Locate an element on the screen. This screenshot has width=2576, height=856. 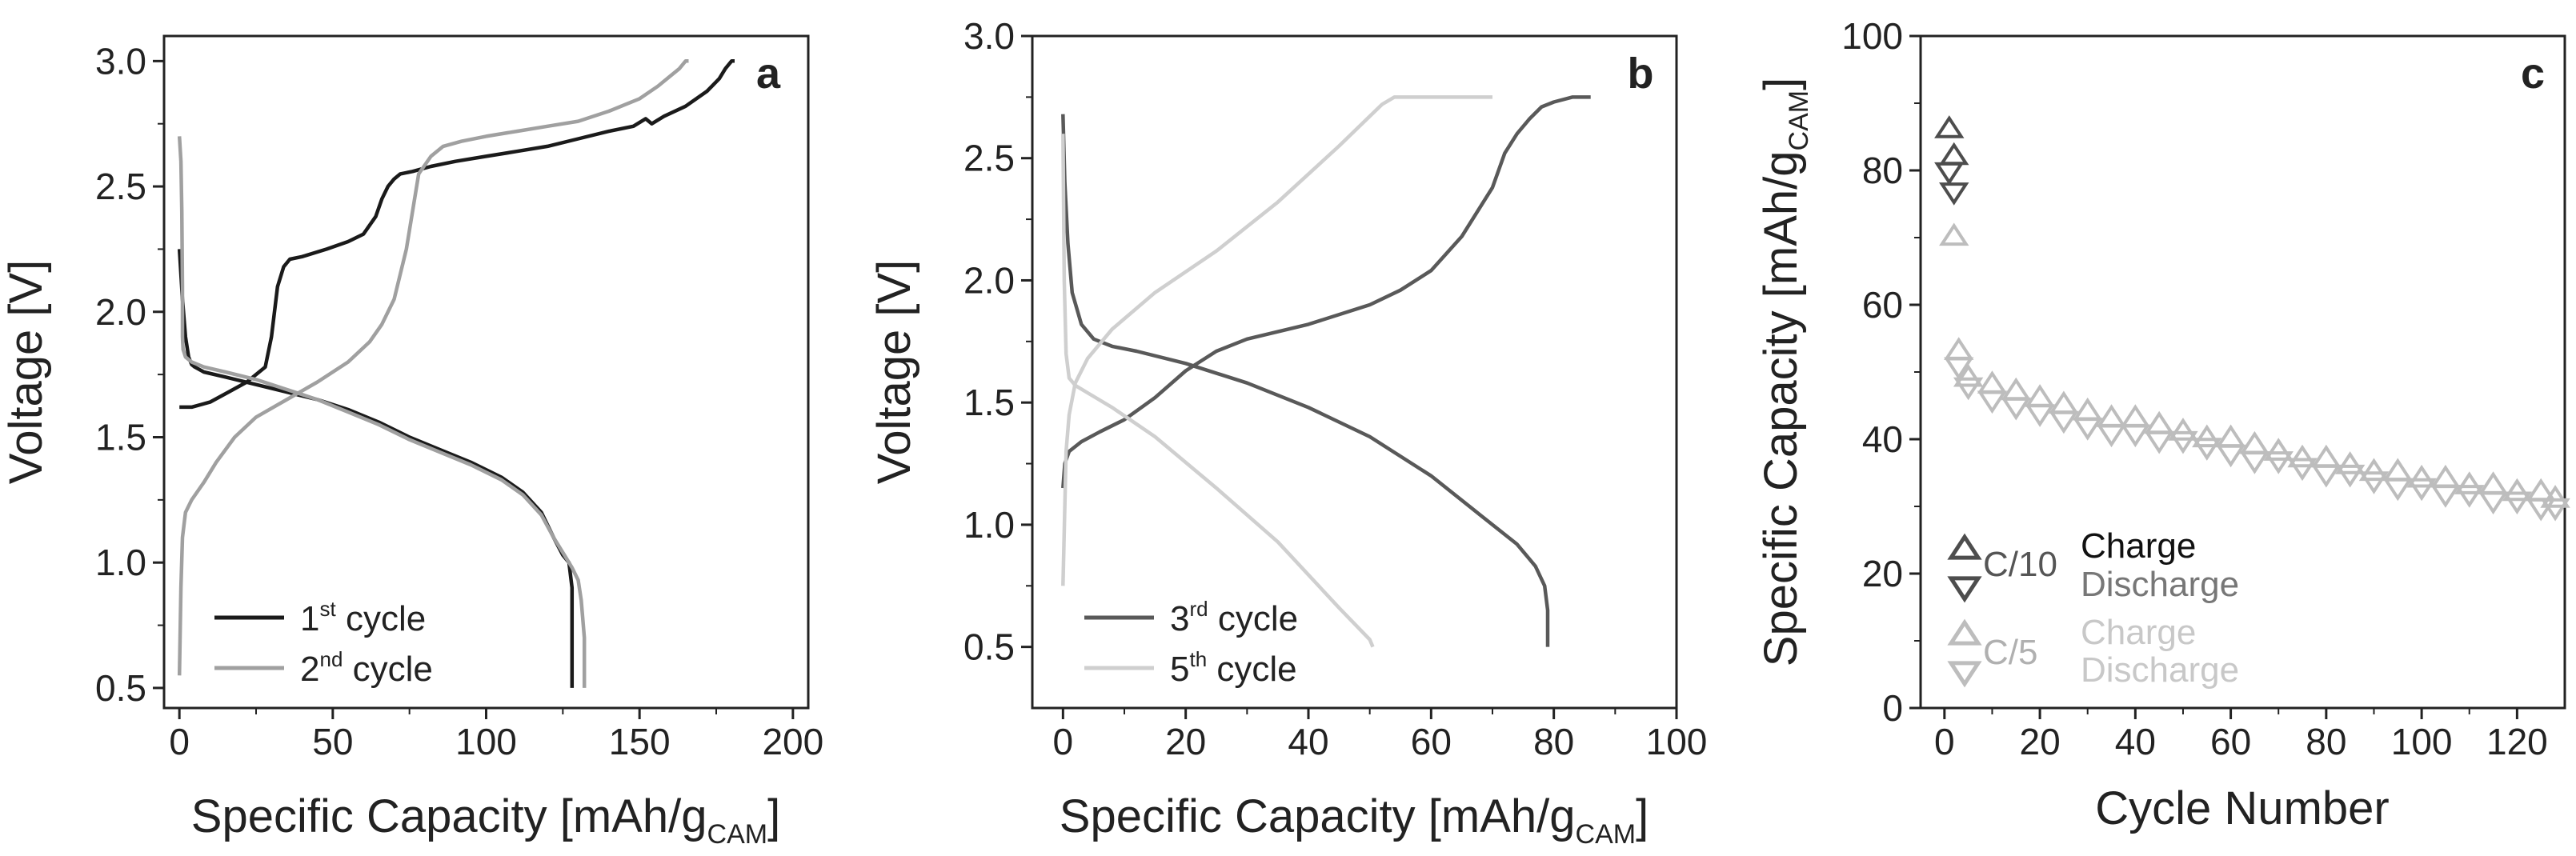
legend-c10-charge: Charge is located at coordinates (2138, 546).